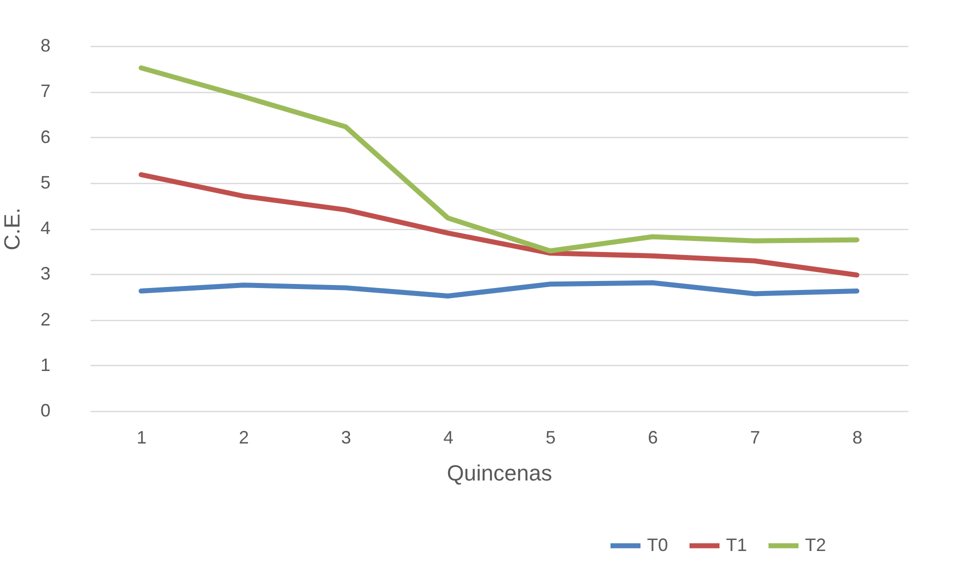  Describe the element at coordinates (857, 438) in the screenshot. I see `x-tick-label: 8` at that location.